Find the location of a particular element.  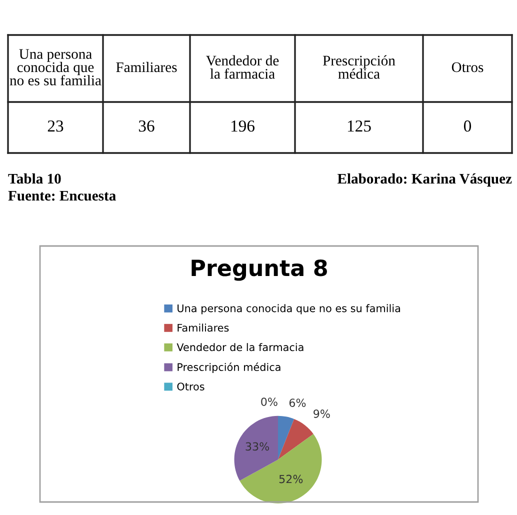

legend-label: Una persona conocida que no es su familia is located at coordinates (289, 309).